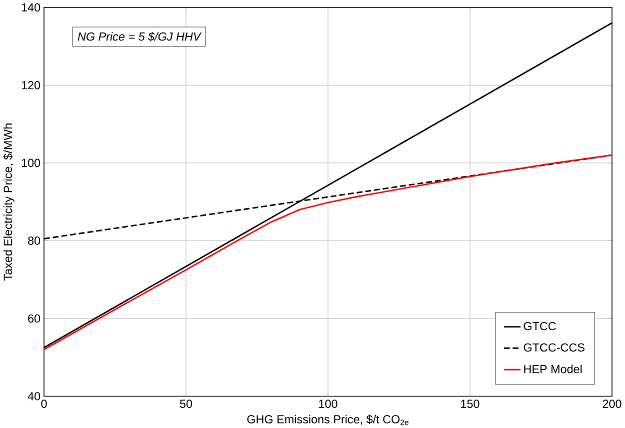 The height and width of the screenshot is (428, 625). What do you see at coordinates (328, 403) in the screenshot?
I see `x-tick-label: 100` at bounding box center [328, 403].